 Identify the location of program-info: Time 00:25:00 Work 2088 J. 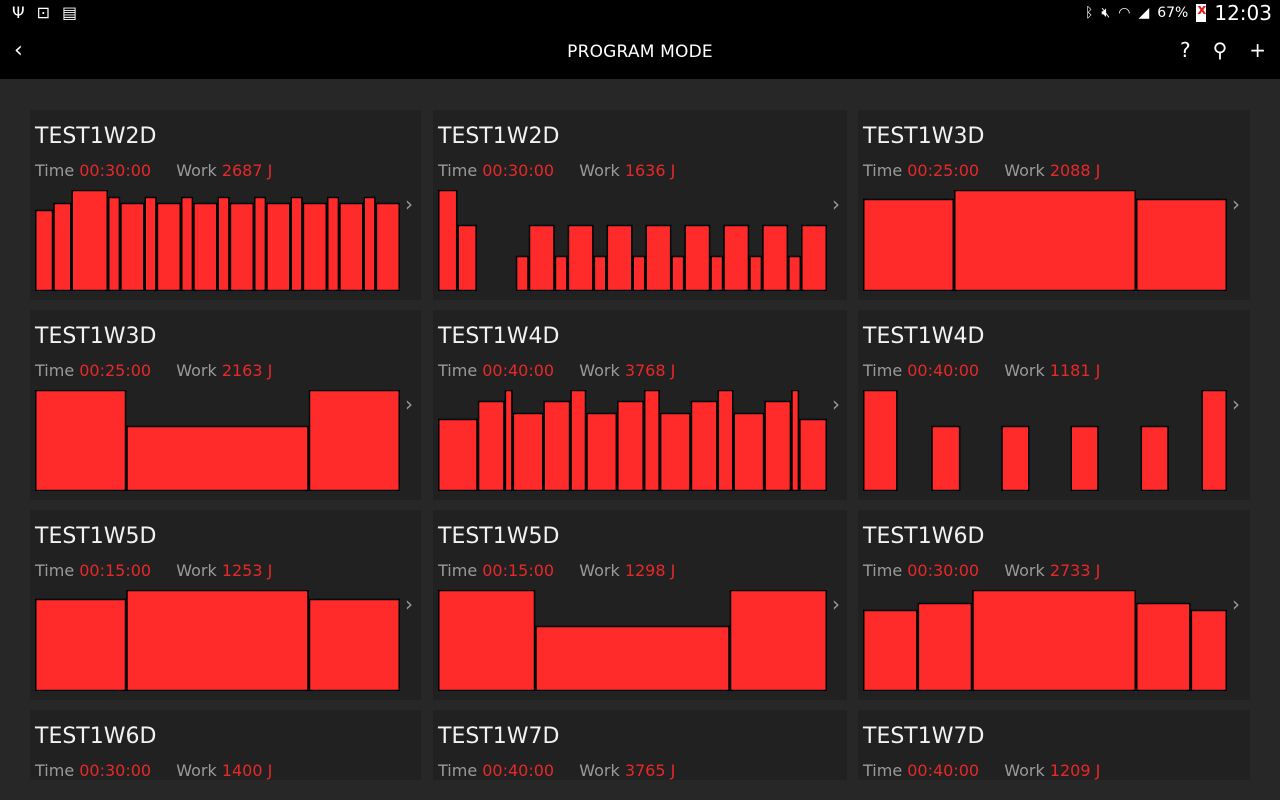
(981, 170).